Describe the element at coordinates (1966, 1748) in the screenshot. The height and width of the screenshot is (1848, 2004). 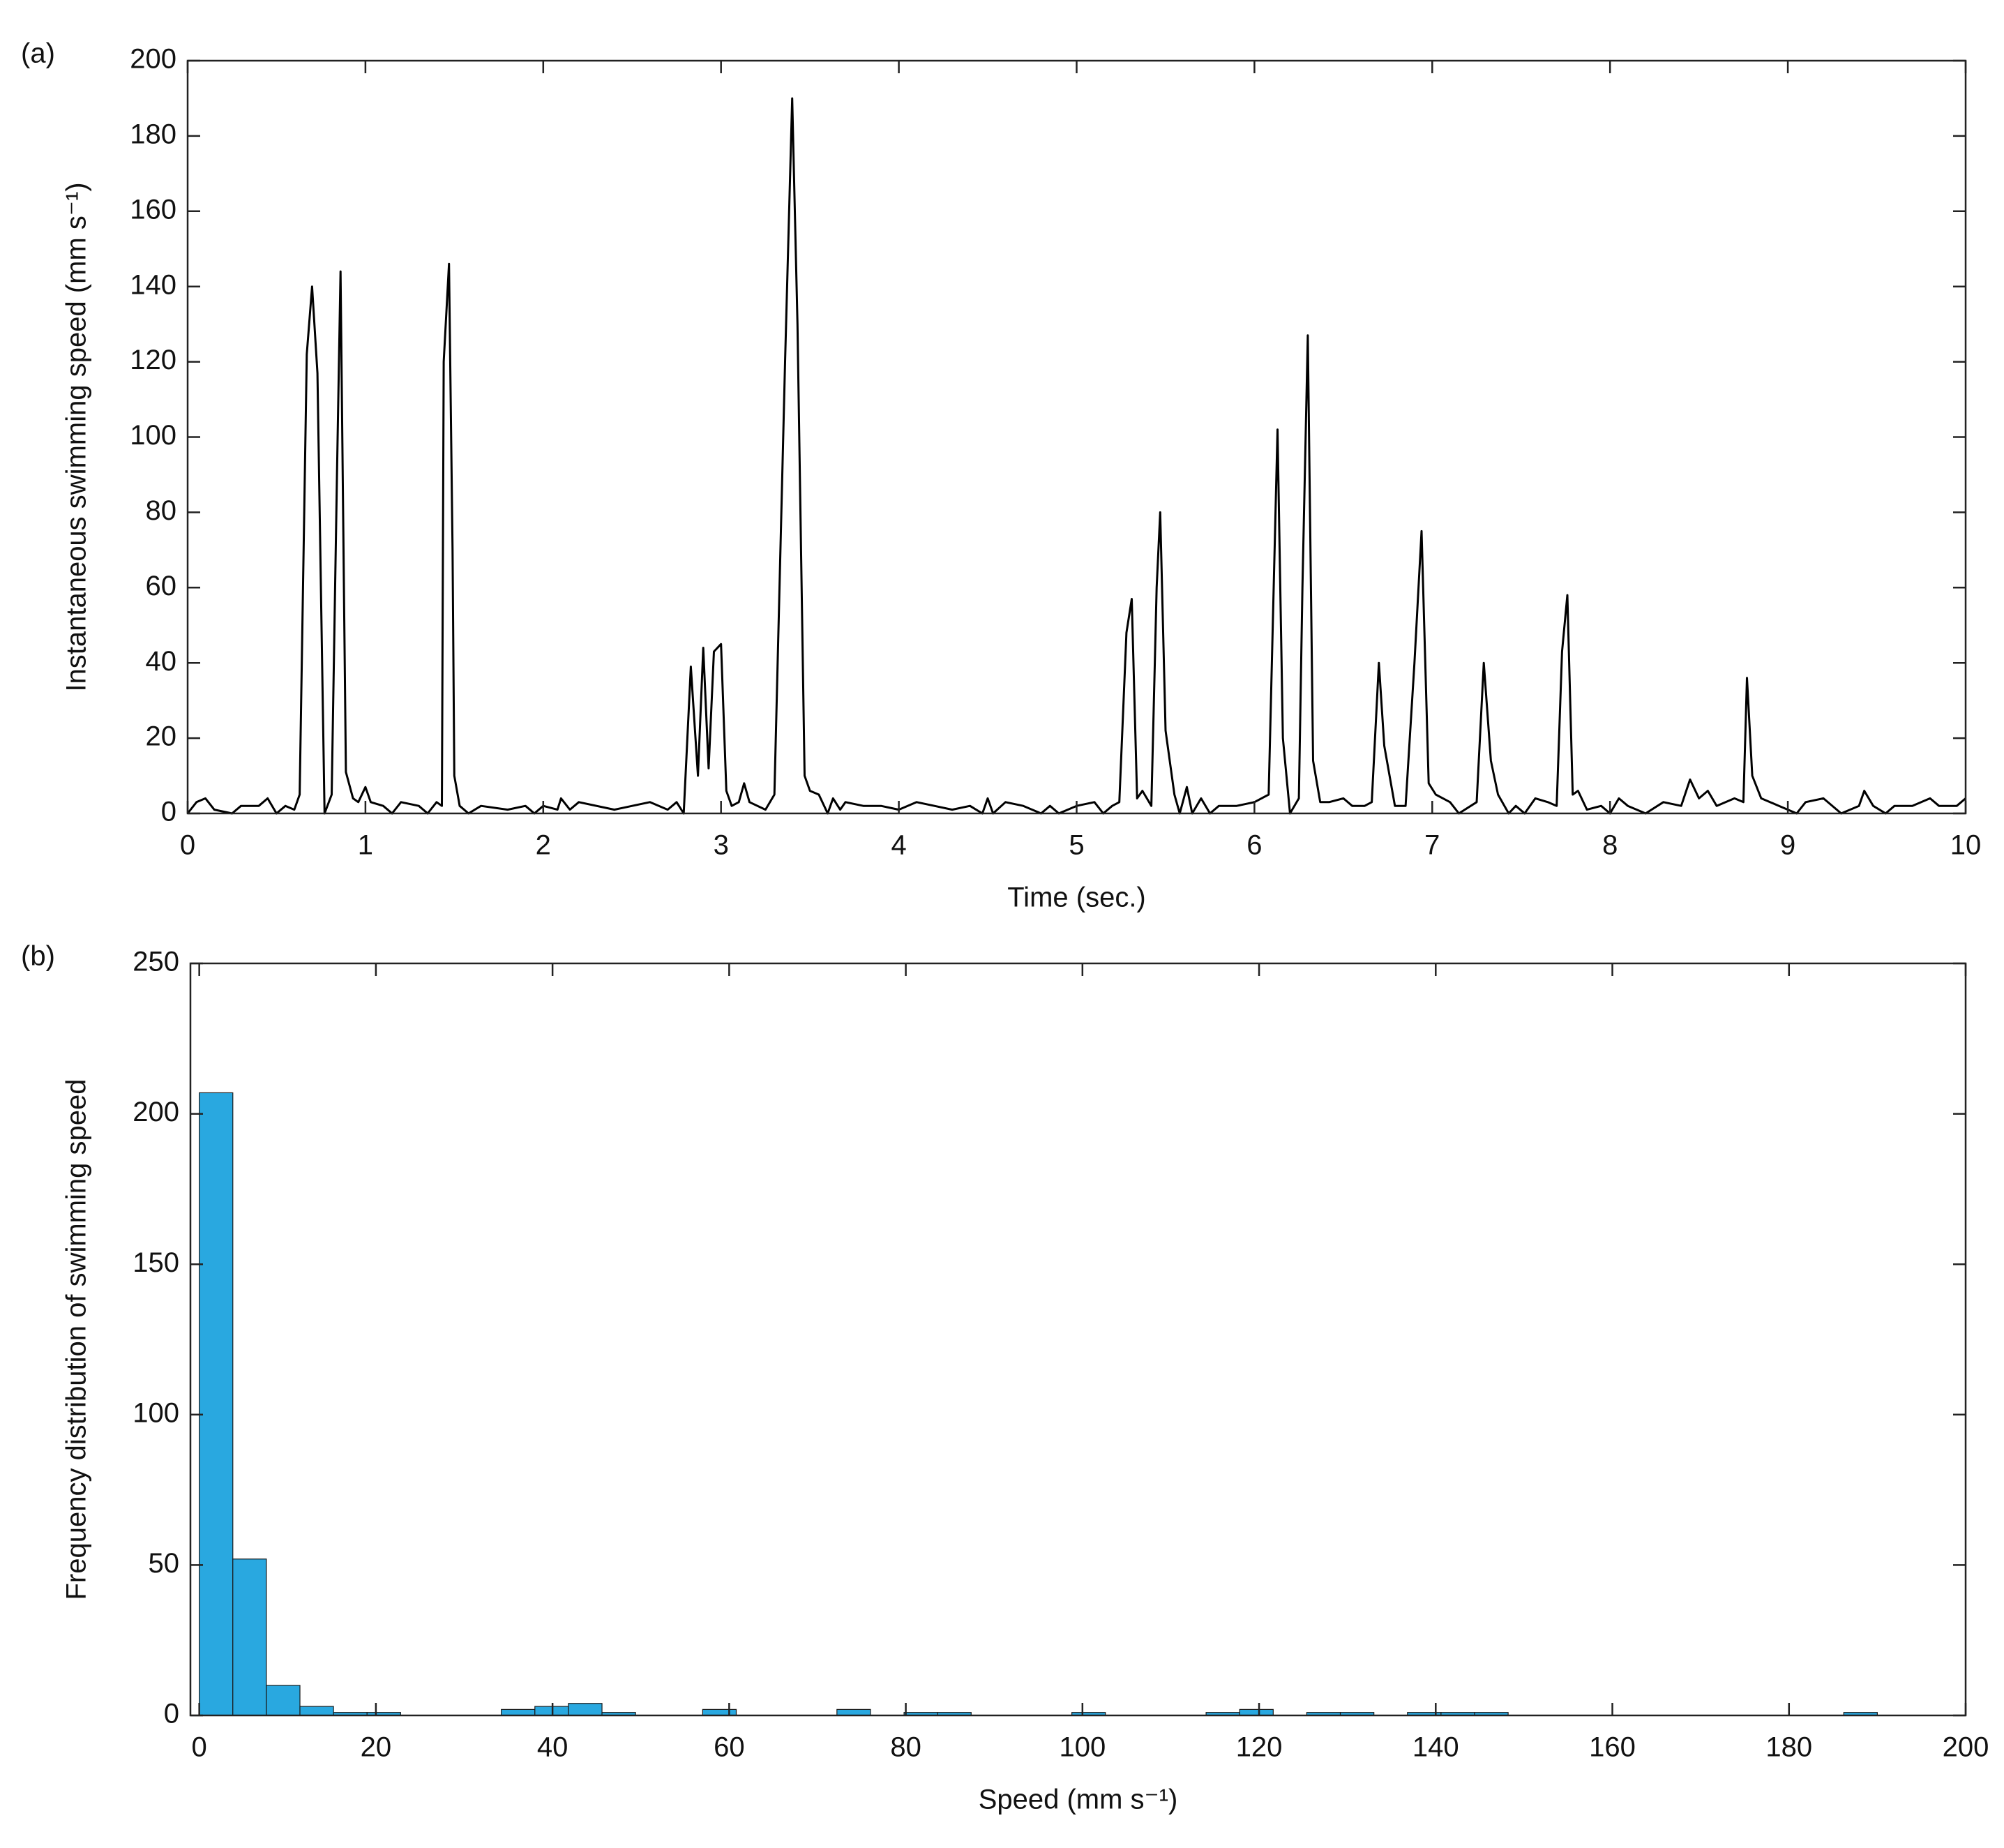
I see `x-tick-label: 200` at that location.